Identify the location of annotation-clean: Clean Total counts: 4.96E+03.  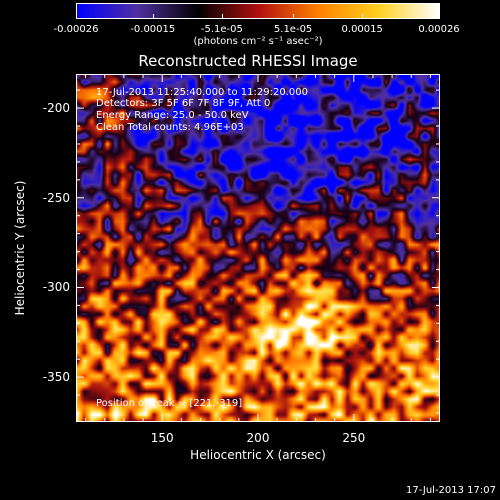
(170, 127).